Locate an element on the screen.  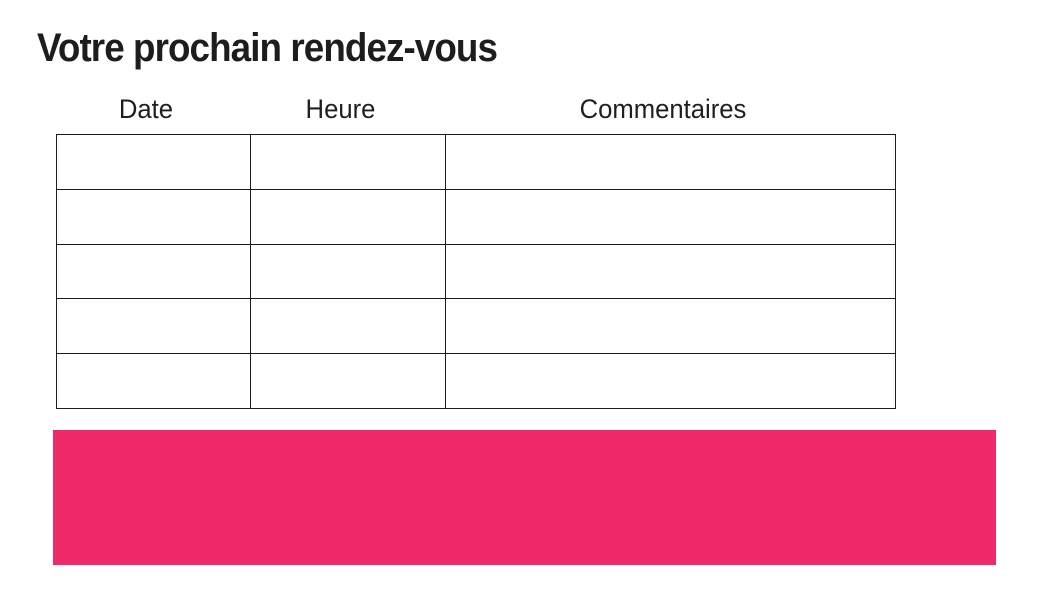
column-header-commentaires: Commentaires is located at coordinates (663, 109).